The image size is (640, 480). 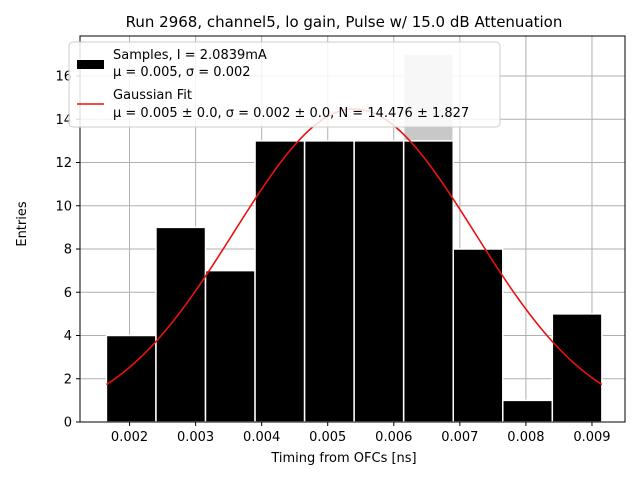 What do you see at coordinates (68, 293) in the screenshot?
I see `y-tick-label: 6` at bounding box center [68, 293].